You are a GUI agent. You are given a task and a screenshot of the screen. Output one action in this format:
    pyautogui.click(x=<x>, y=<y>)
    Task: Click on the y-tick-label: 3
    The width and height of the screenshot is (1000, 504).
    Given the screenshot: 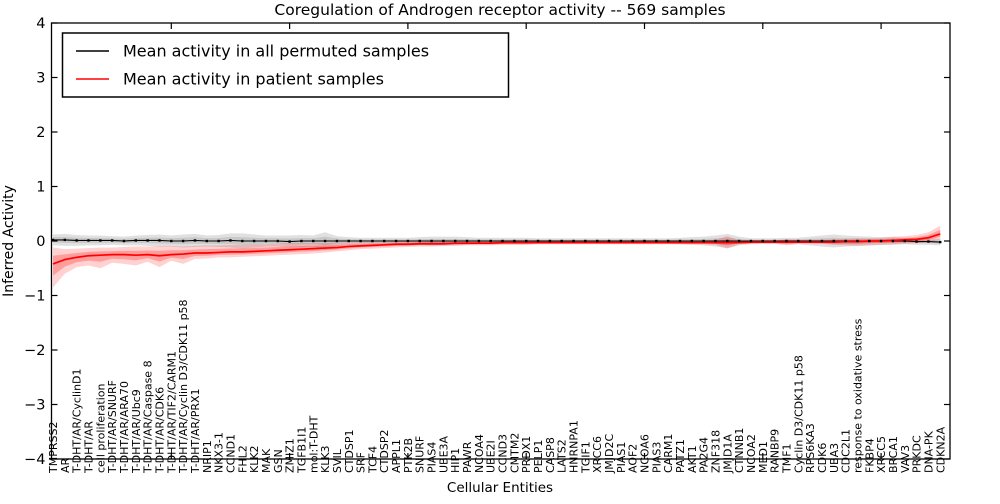 What is the action you would take?
    pyautogui.click(x=40, y=79)
    